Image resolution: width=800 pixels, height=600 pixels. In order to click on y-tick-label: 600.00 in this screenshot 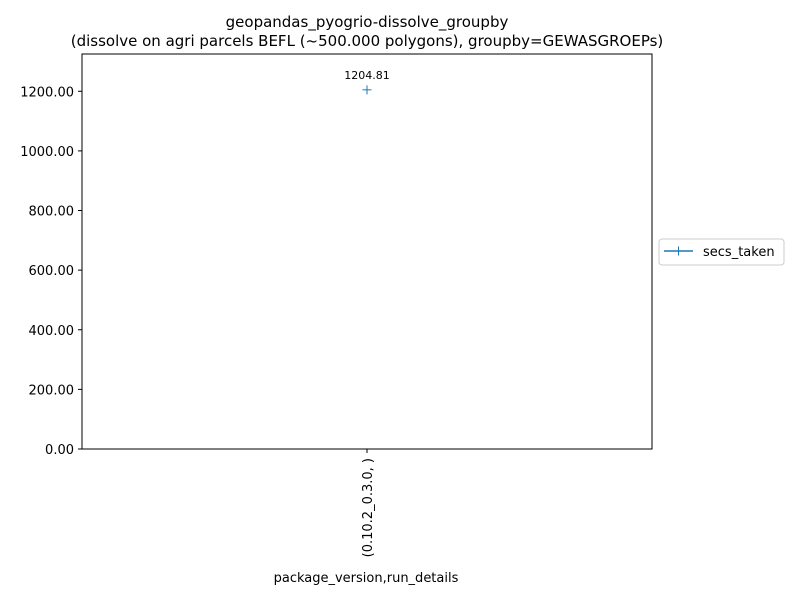, I will do `click(52, 271)`.